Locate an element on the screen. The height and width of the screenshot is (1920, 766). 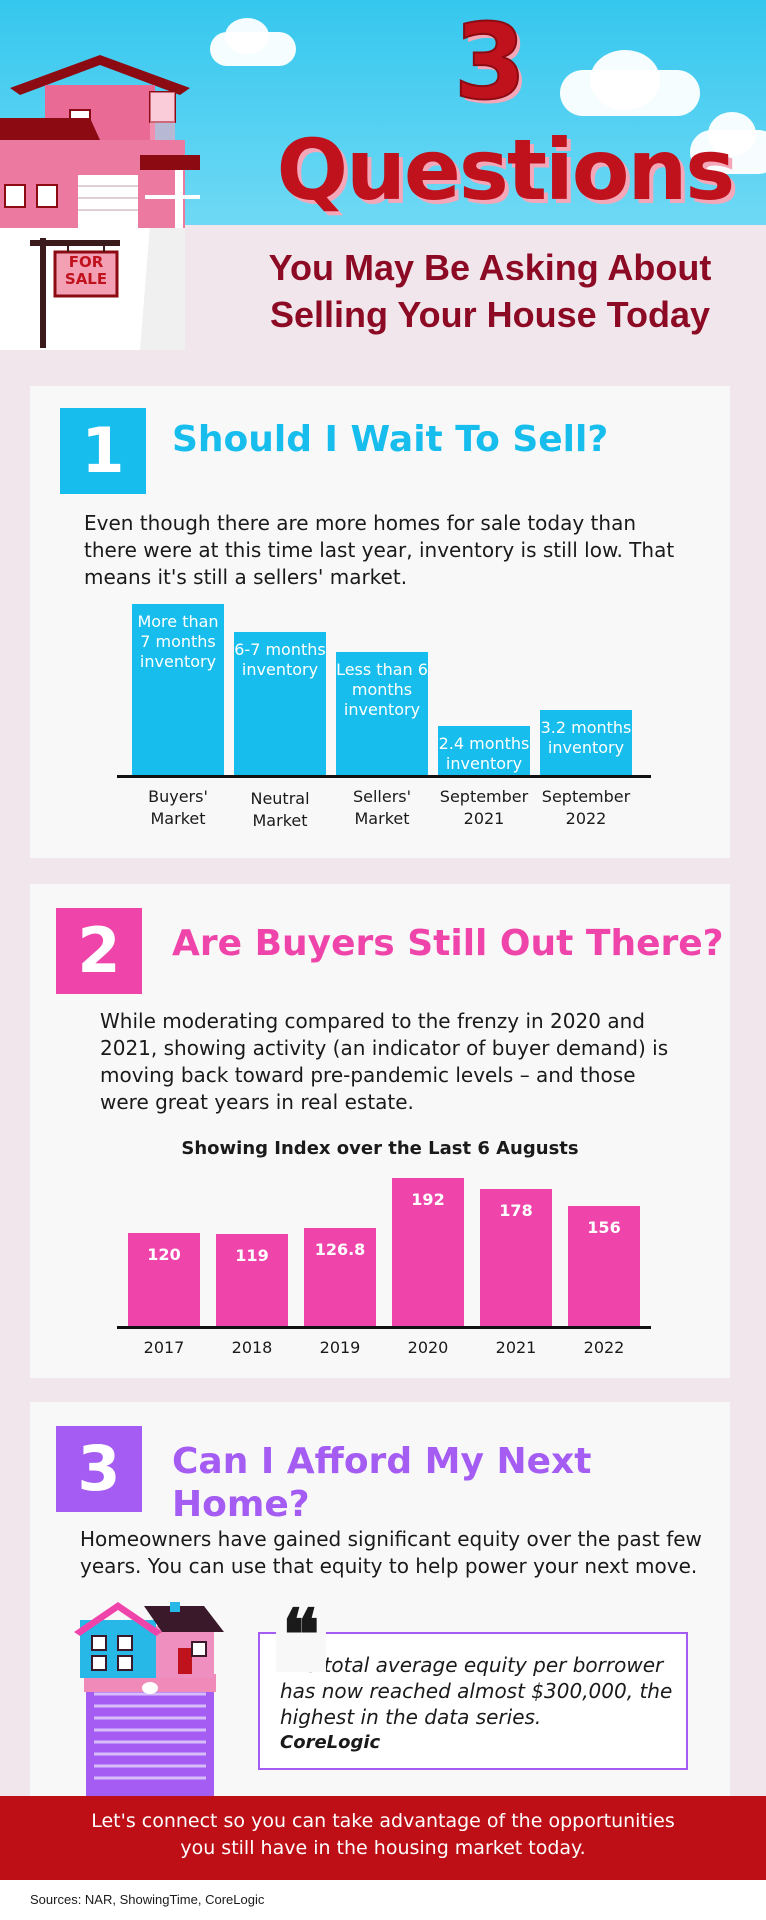
showing-year-label: 2018 is located at coordinates (252, 1347).